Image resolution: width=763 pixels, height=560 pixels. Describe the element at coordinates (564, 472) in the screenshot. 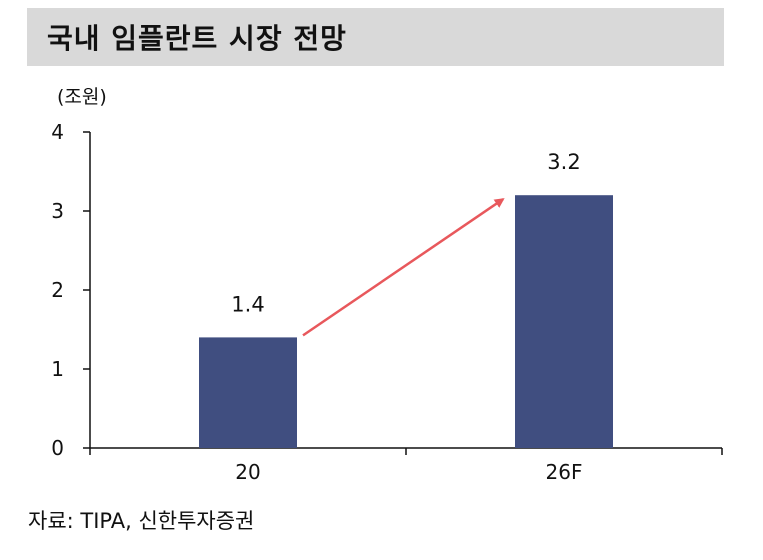

I see `x-tick-label: 26F` at that location.